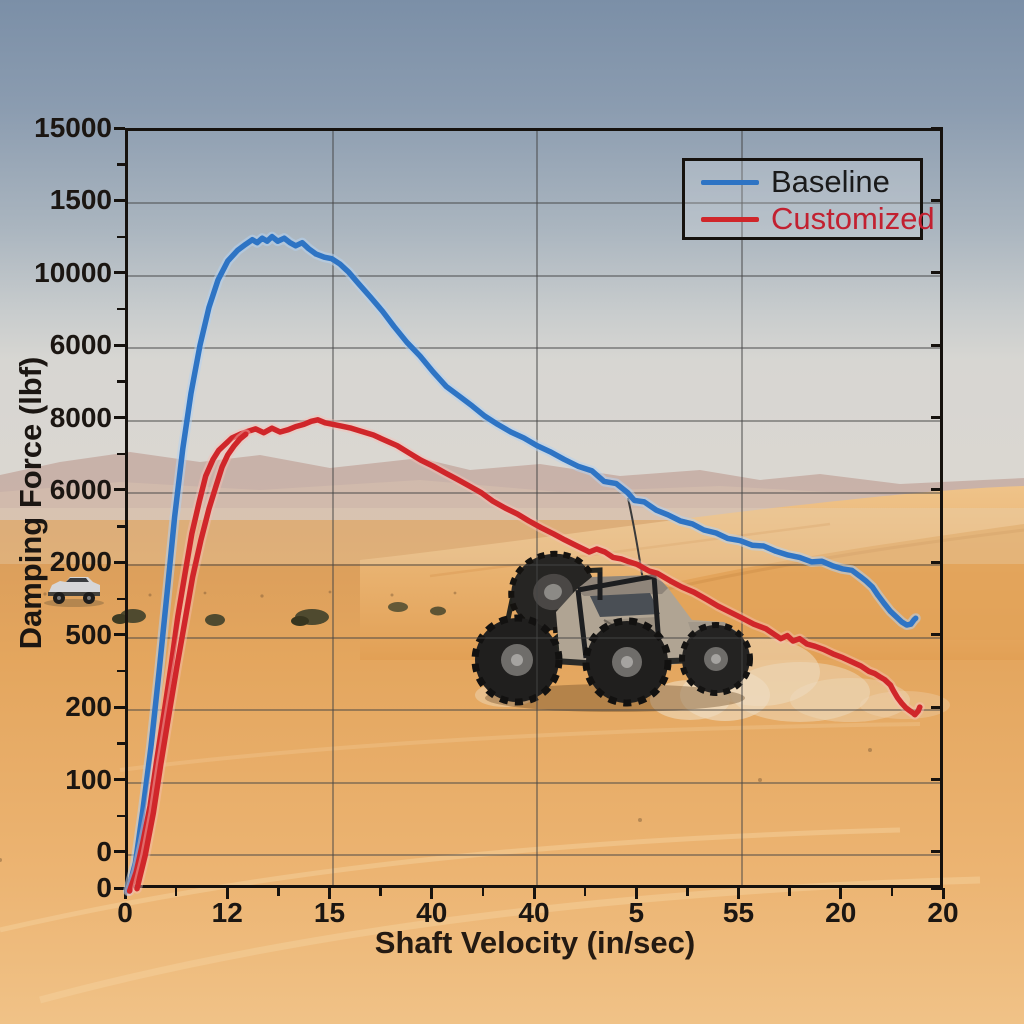 This screenshot has height=1024, width=1024. I want to click on y-axis-title: Damping Force (lbf), so click(30, 503).